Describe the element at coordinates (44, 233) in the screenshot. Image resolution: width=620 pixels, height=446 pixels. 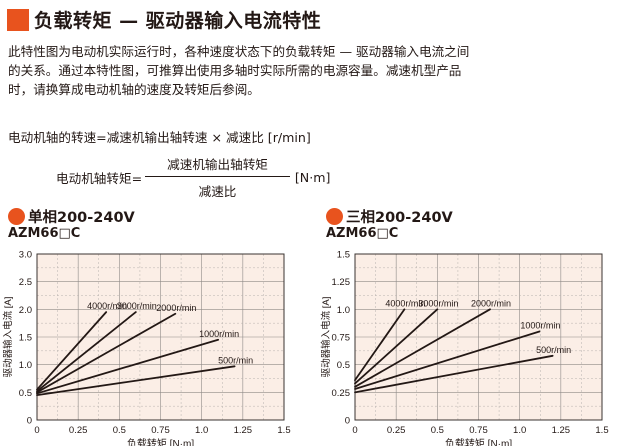
I see `chart-1-model: AZM66□C` at that location.